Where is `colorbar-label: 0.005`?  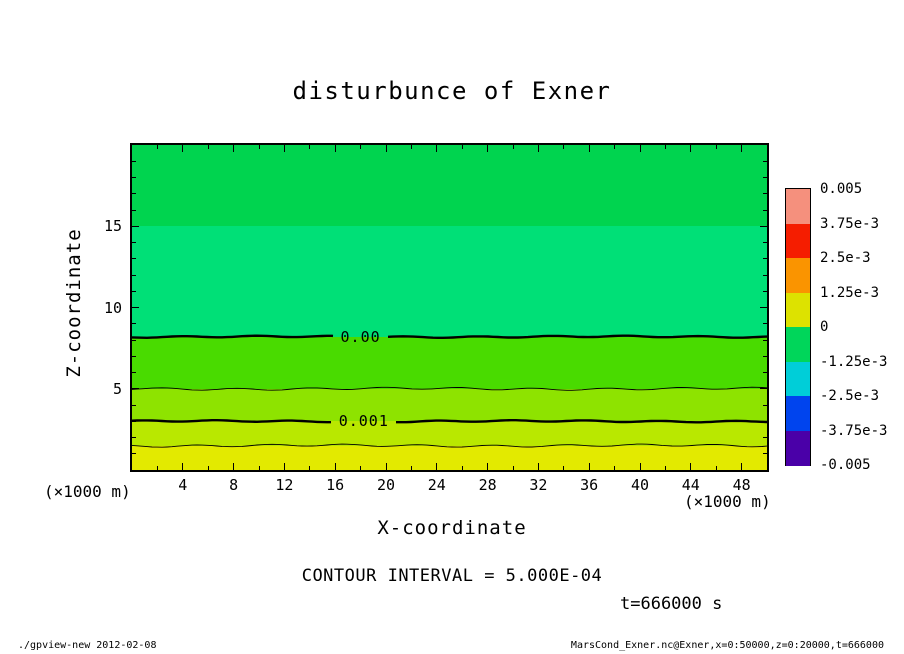
colorbar-label: 0.005 is located at coordinates (841, 189).